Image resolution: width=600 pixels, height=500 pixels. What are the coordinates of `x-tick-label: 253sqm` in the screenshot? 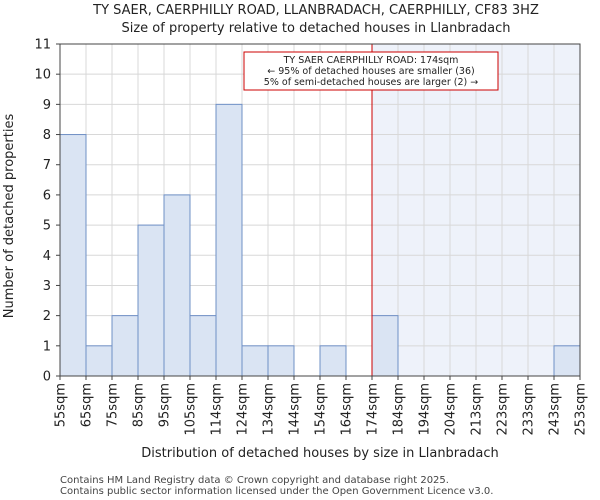 It's located at (581, 409).